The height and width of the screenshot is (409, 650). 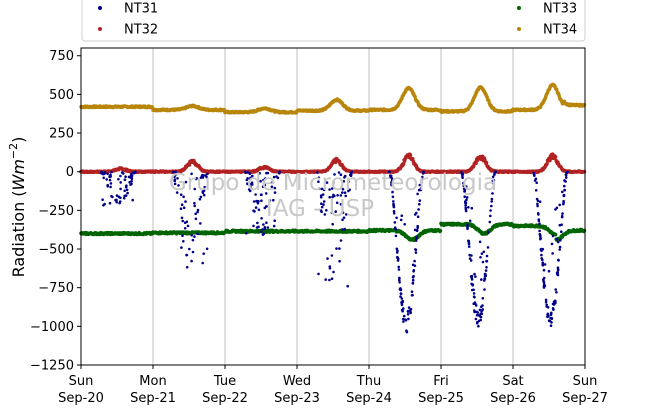 I want to click on legend-marker, so click(x=100, y=8).